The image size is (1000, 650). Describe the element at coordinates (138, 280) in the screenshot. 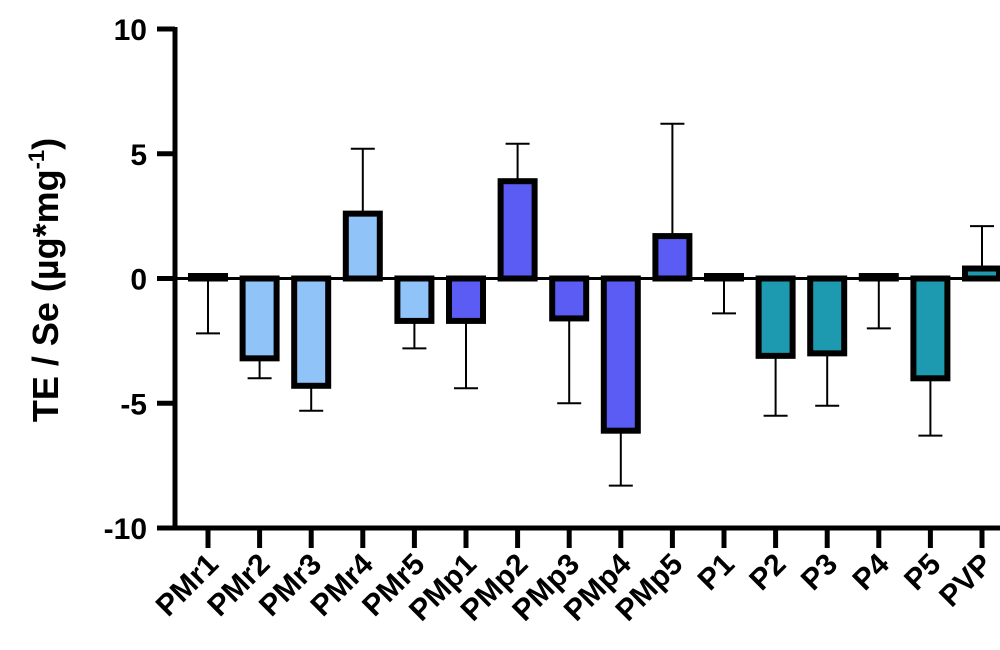

I see `y-tick-label: 0` at that location.